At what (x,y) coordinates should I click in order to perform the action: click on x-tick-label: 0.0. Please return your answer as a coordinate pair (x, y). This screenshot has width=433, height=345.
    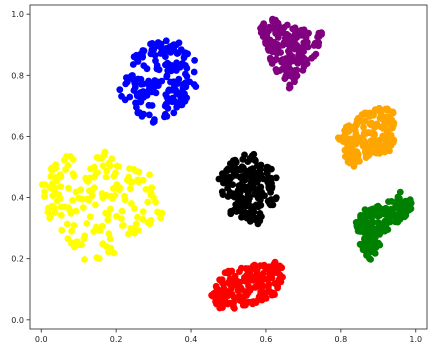
    Looking at the image, I should click on (41, 339).